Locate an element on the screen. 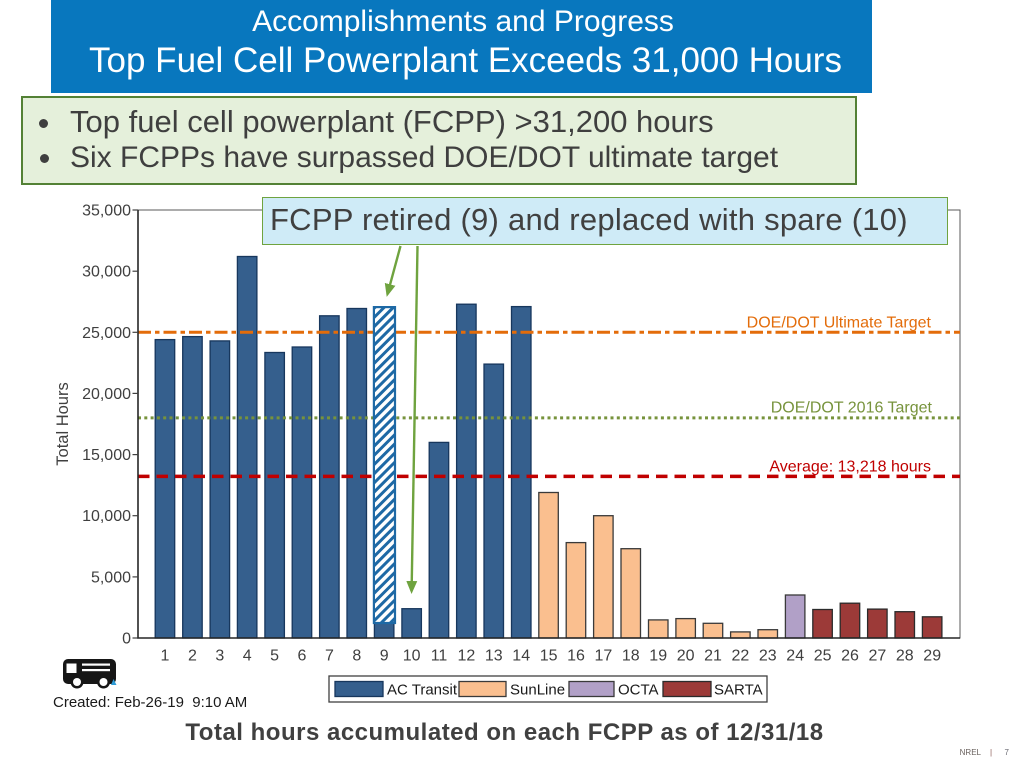 Image resolution: width=1024 pixels, height=764 pixels. svg-text: 24 is located at coordinates (795, 656).